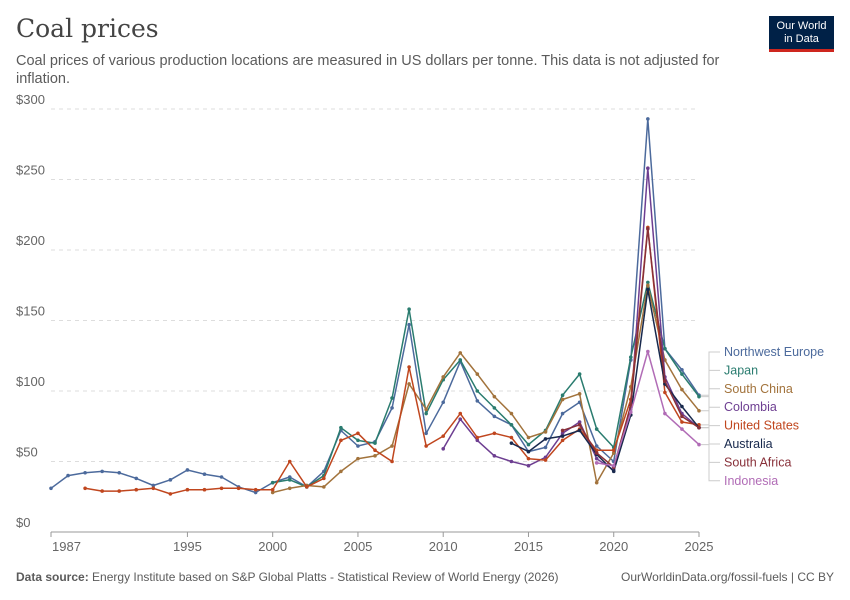 This screenshot has height=600, width=850. Describe the element at coordinates (751, 481) in the screenshot. I see `legend-label: Indonesia` at that location.